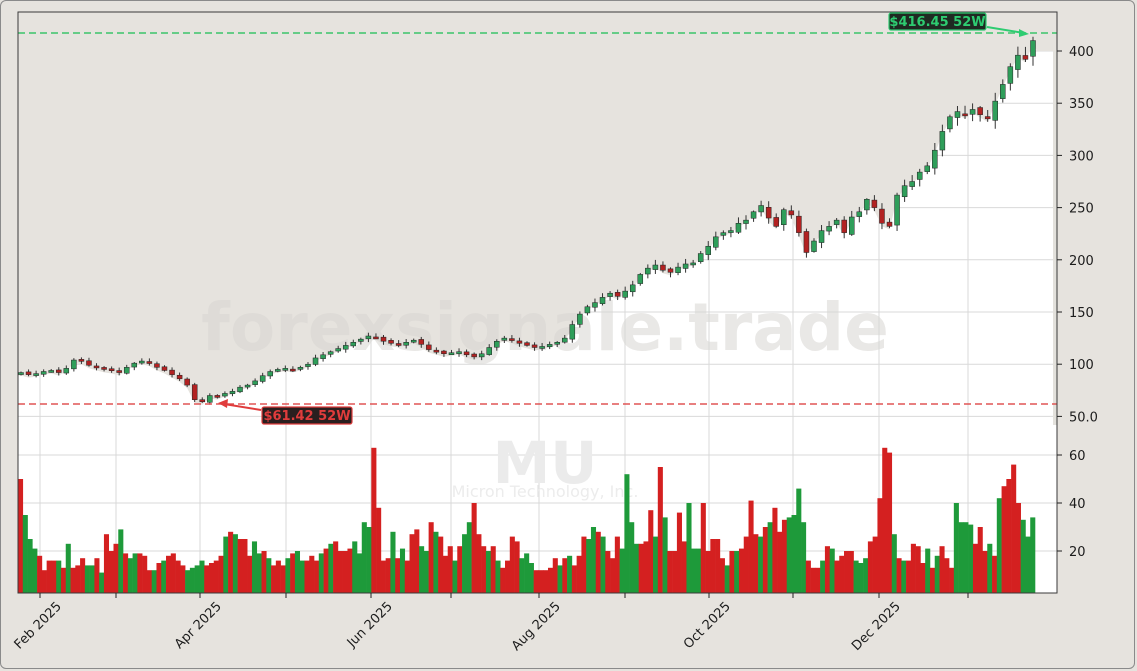  I want to click on price-tick-label: 350, so click(1081, 104).